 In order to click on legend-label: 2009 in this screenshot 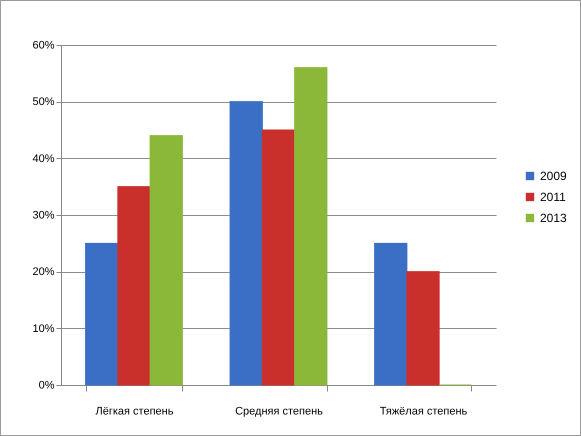, I will do `click(554, 176)`.